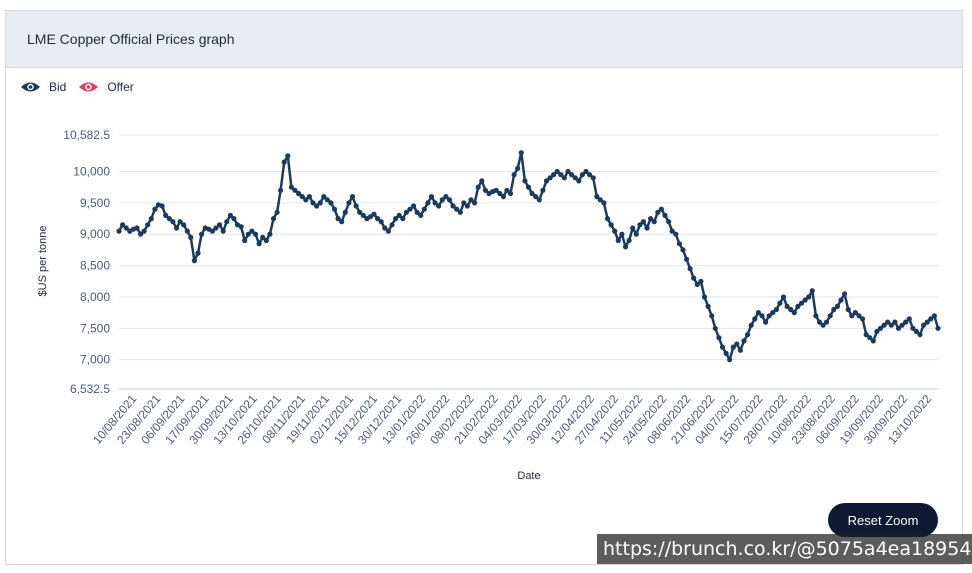 This screenshot has height=573, width=972. Describe the element at coordinates (106, 87) in the screenshot. I see `legend-item-offer: Offer` at that location.